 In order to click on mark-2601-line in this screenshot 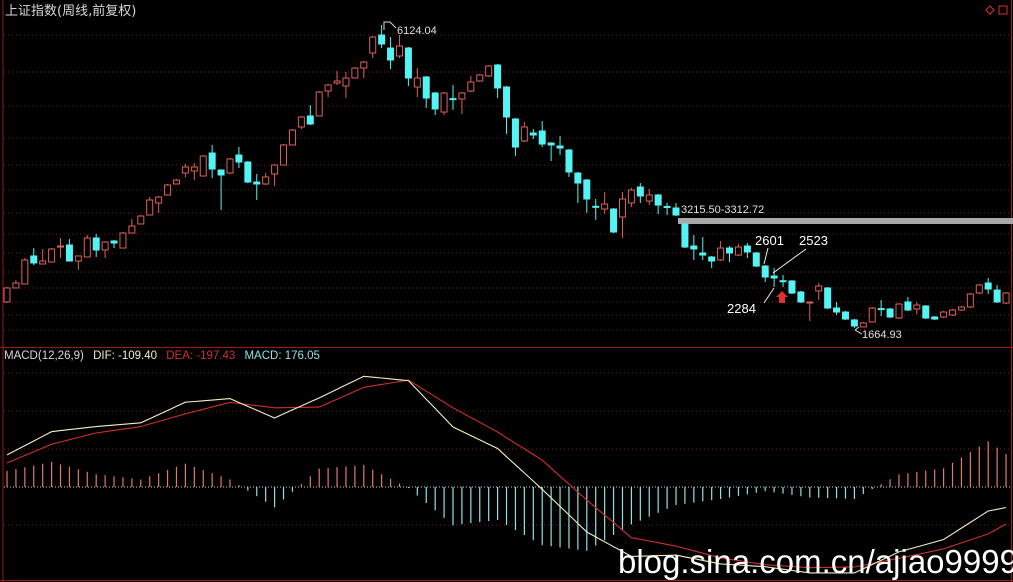, I will do `click(766, 256)`.